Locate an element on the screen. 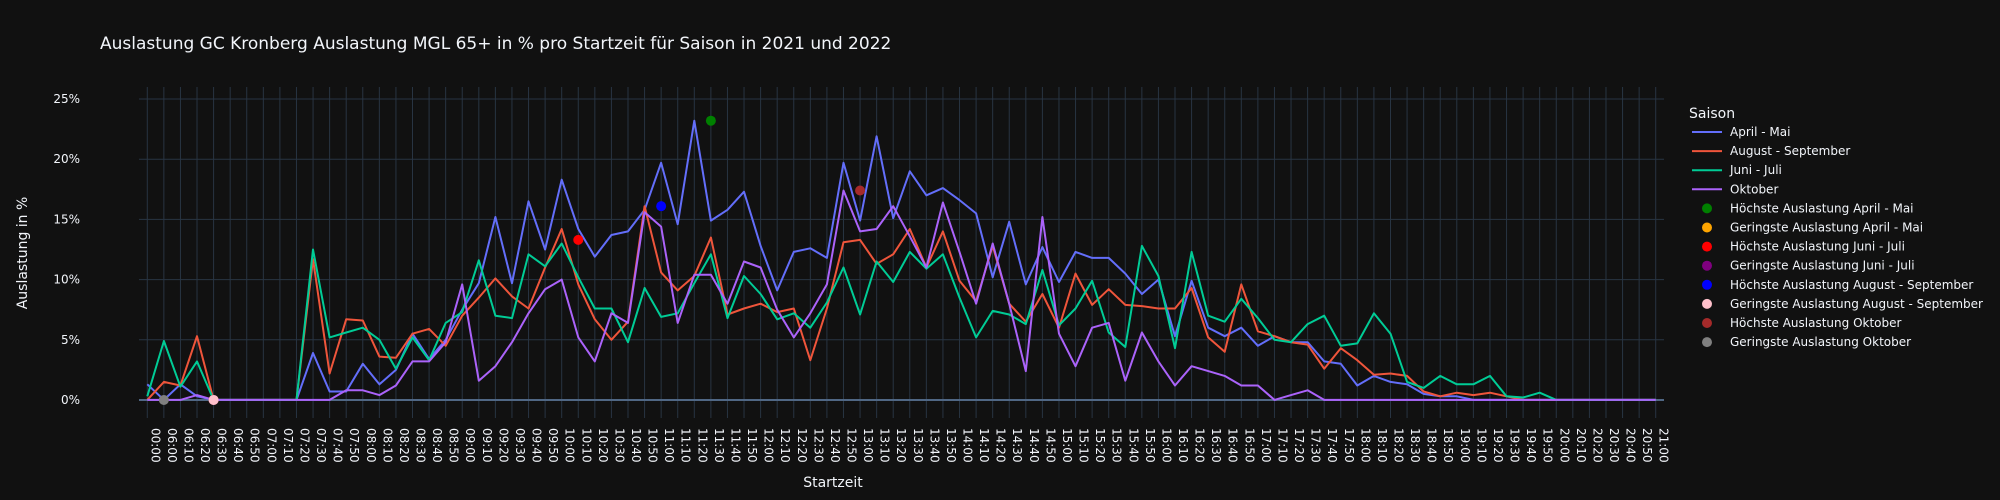 The image size is (2000, 500). x-tick-label: 08:50 is located at coordinates (454, 445).